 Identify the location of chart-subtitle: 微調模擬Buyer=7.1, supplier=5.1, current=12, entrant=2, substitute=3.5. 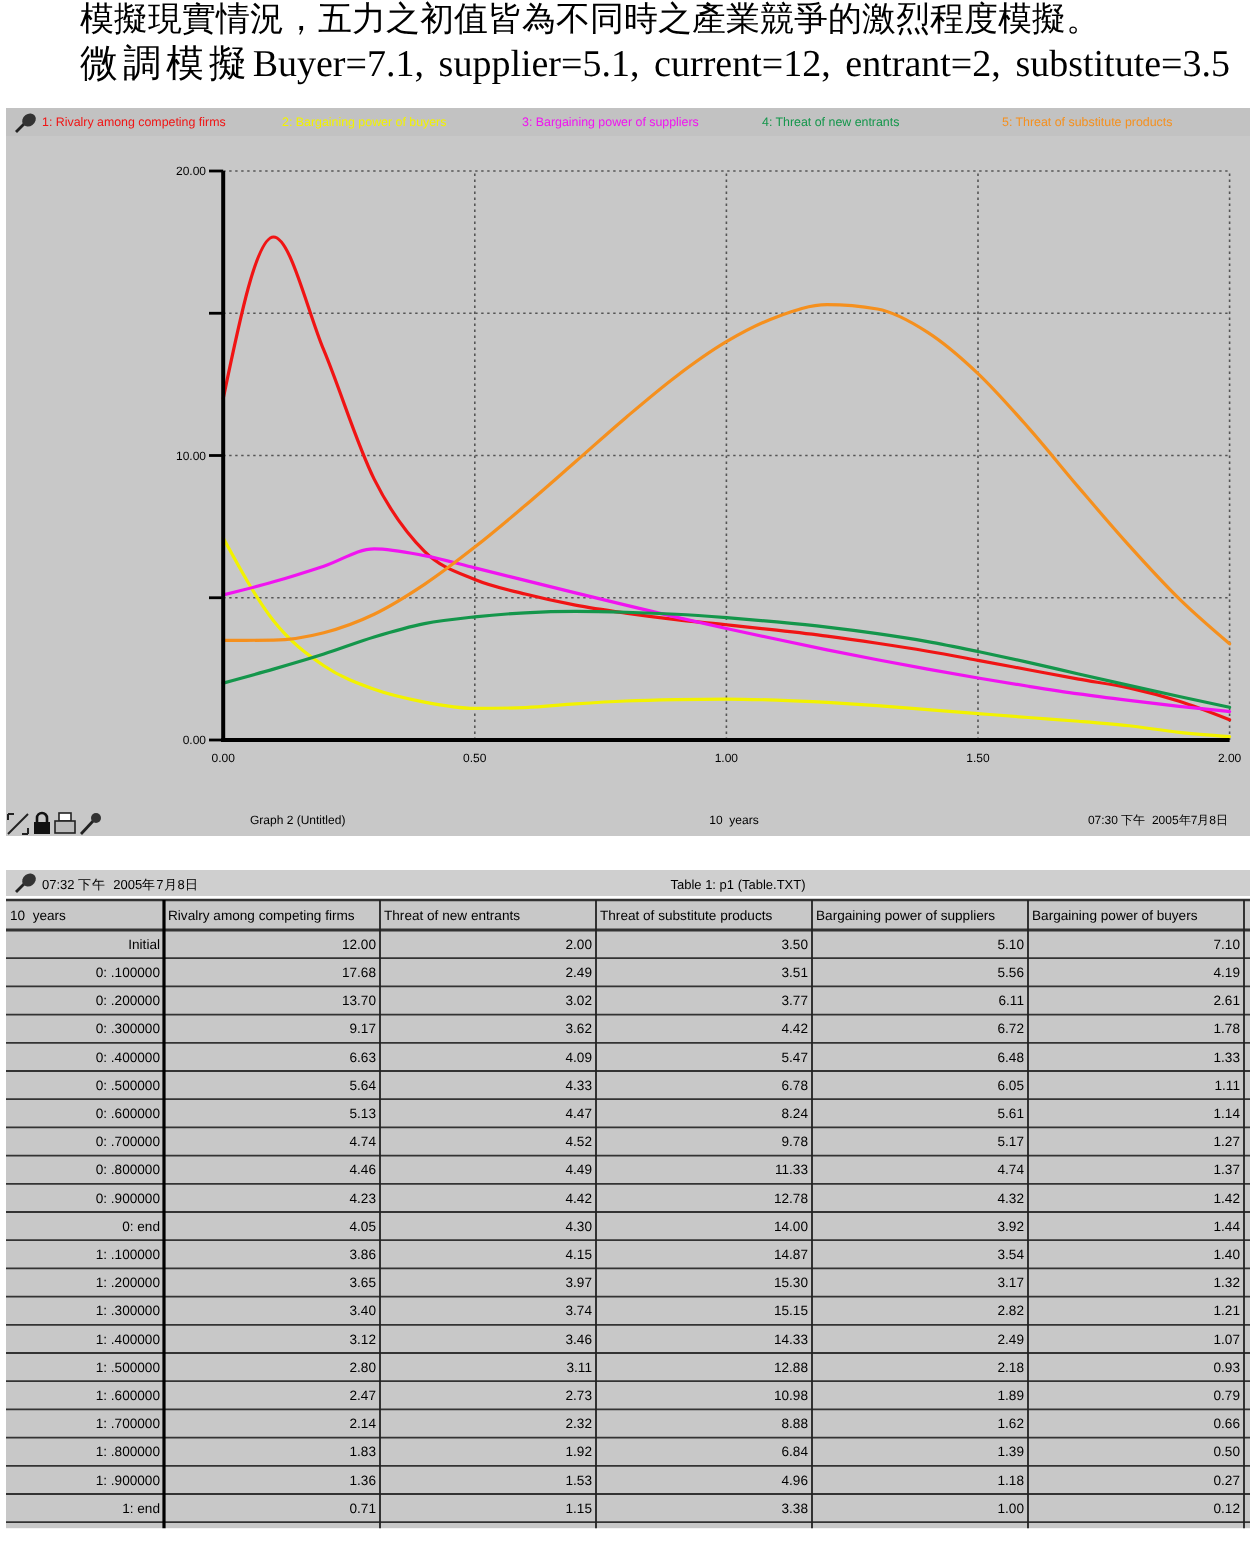
(655, 66).